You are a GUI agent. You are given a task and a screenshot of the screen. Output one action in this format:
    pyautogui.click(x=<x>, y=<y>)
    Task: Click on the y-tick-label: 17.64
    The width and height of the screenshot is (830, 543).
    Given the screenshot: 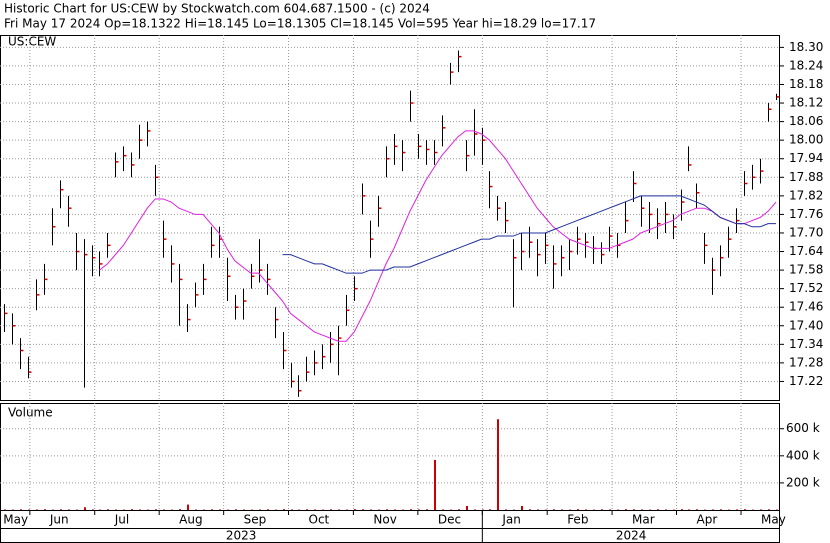 What is the action you would take?
    pyautogui.click(x=806, y=251)
    